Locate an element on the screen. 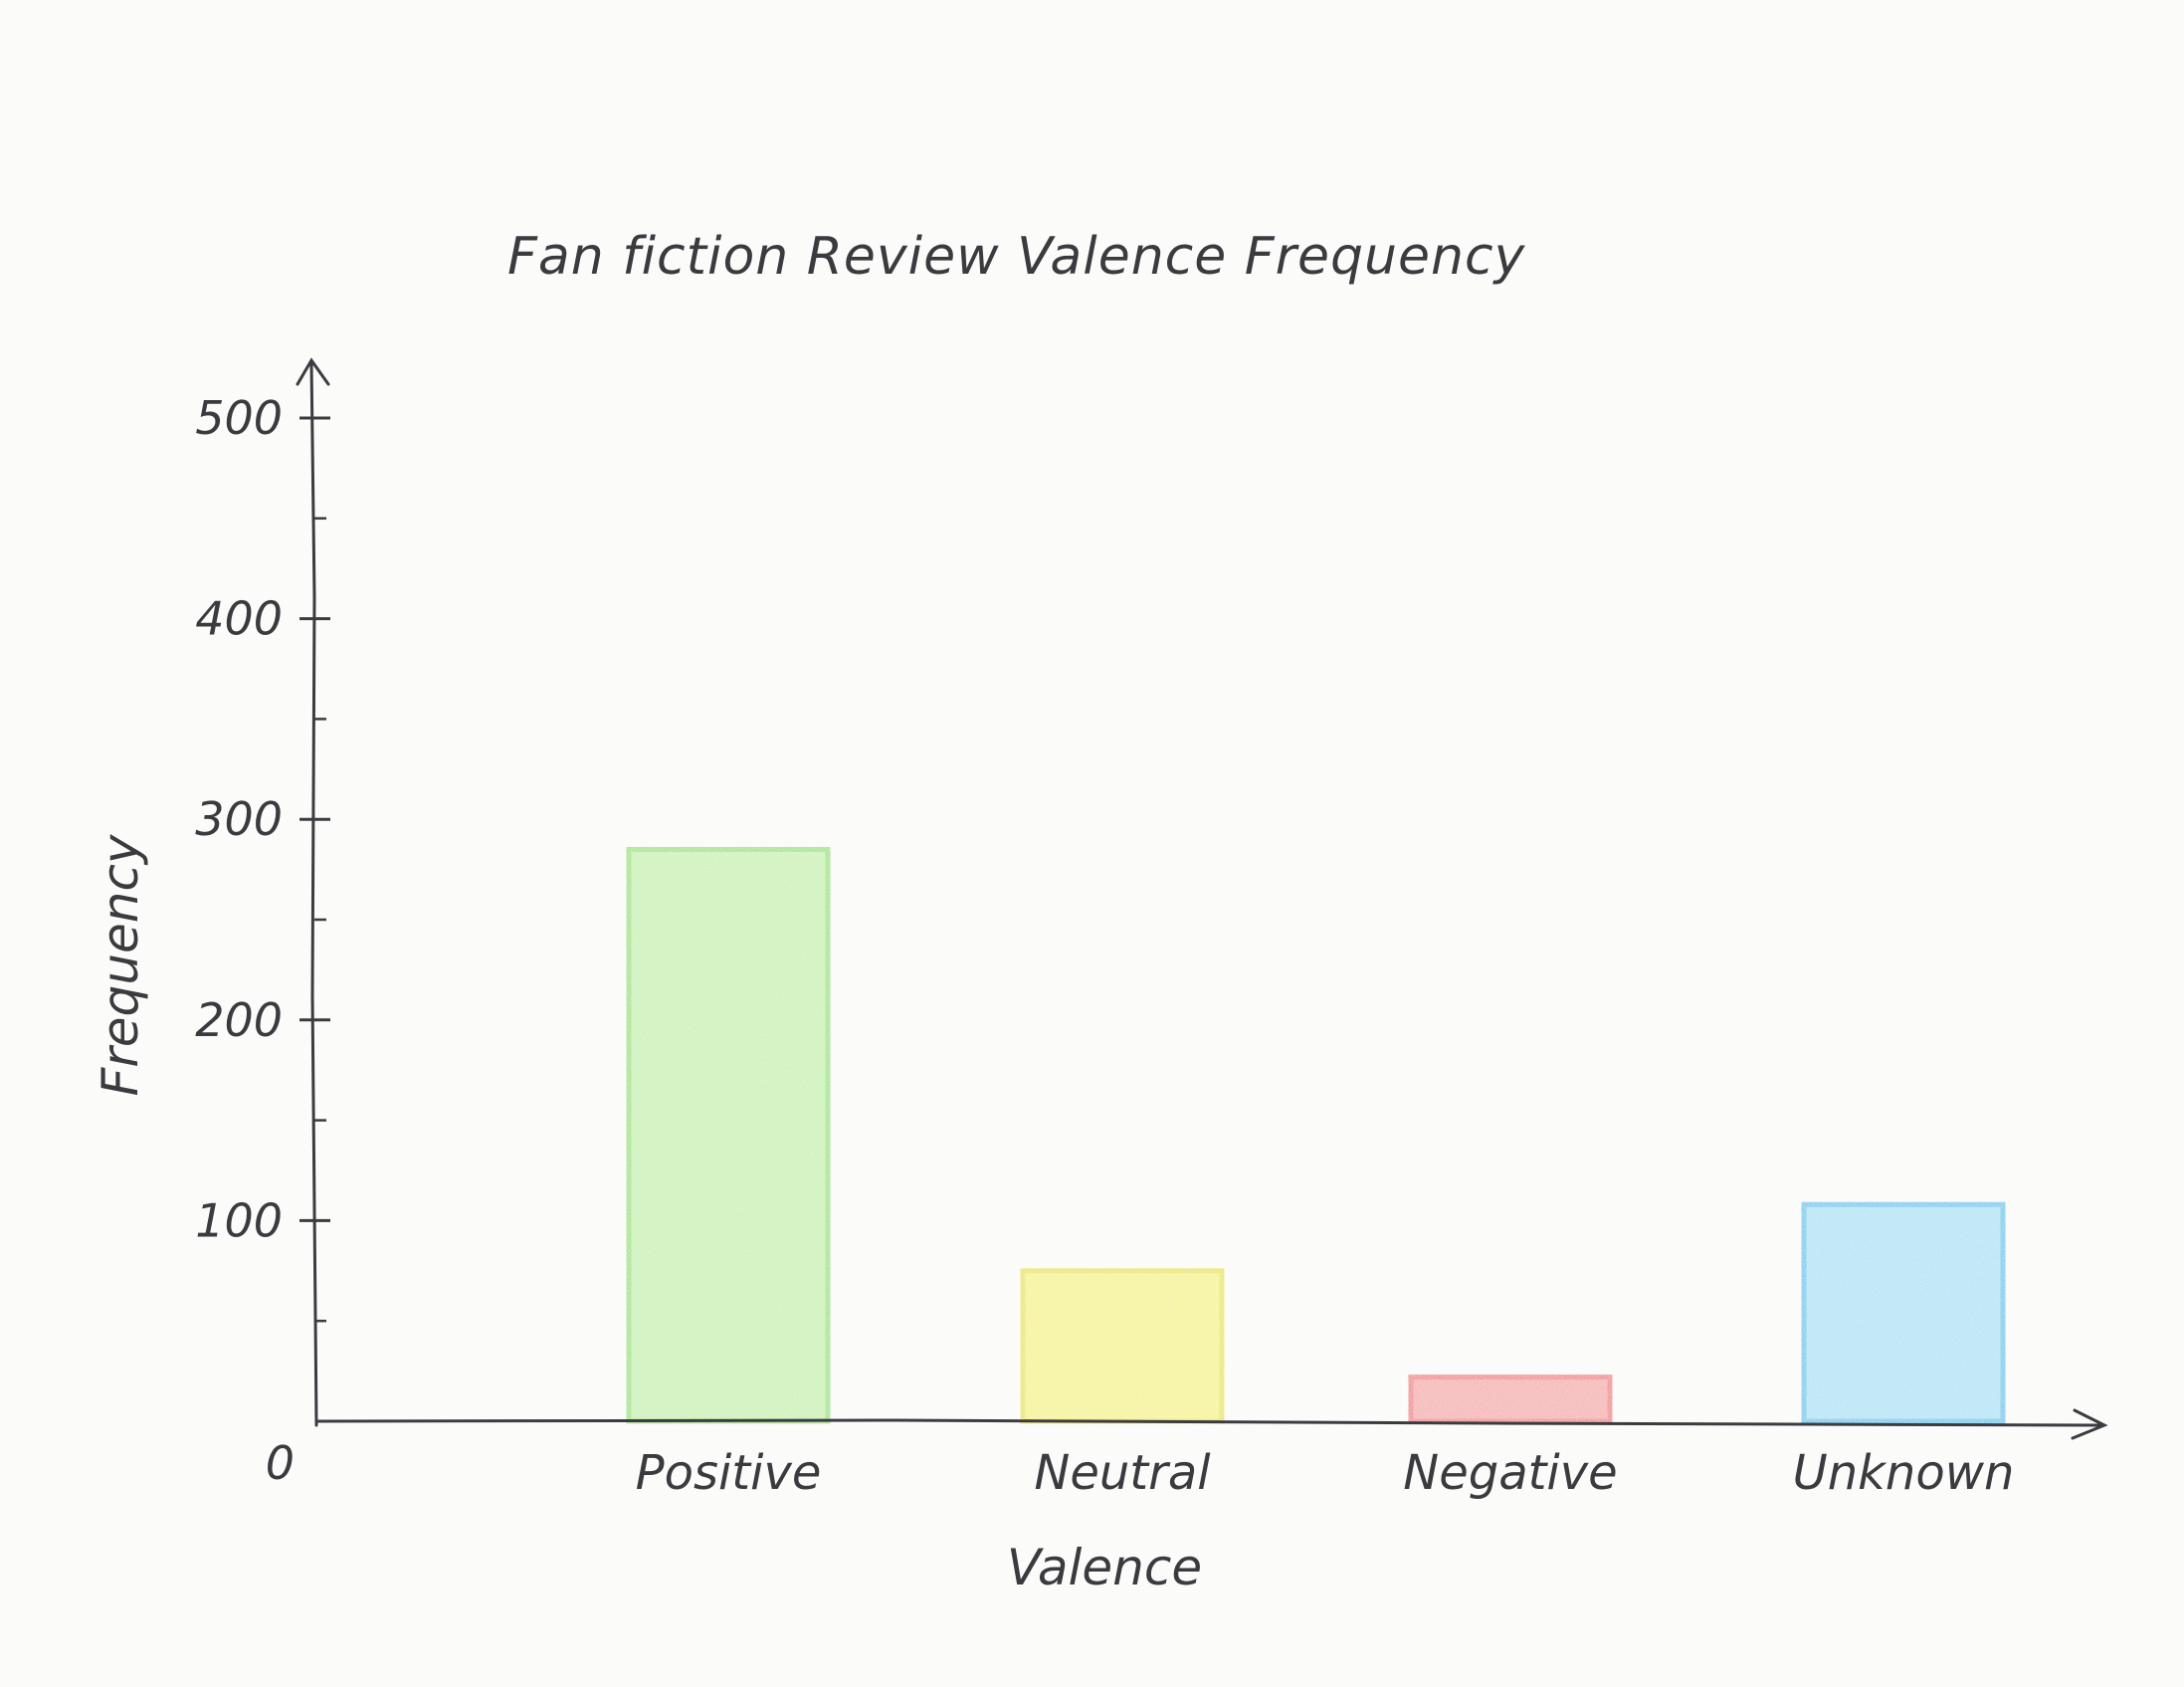  bar-positive is located at coordinates (729, 1135).